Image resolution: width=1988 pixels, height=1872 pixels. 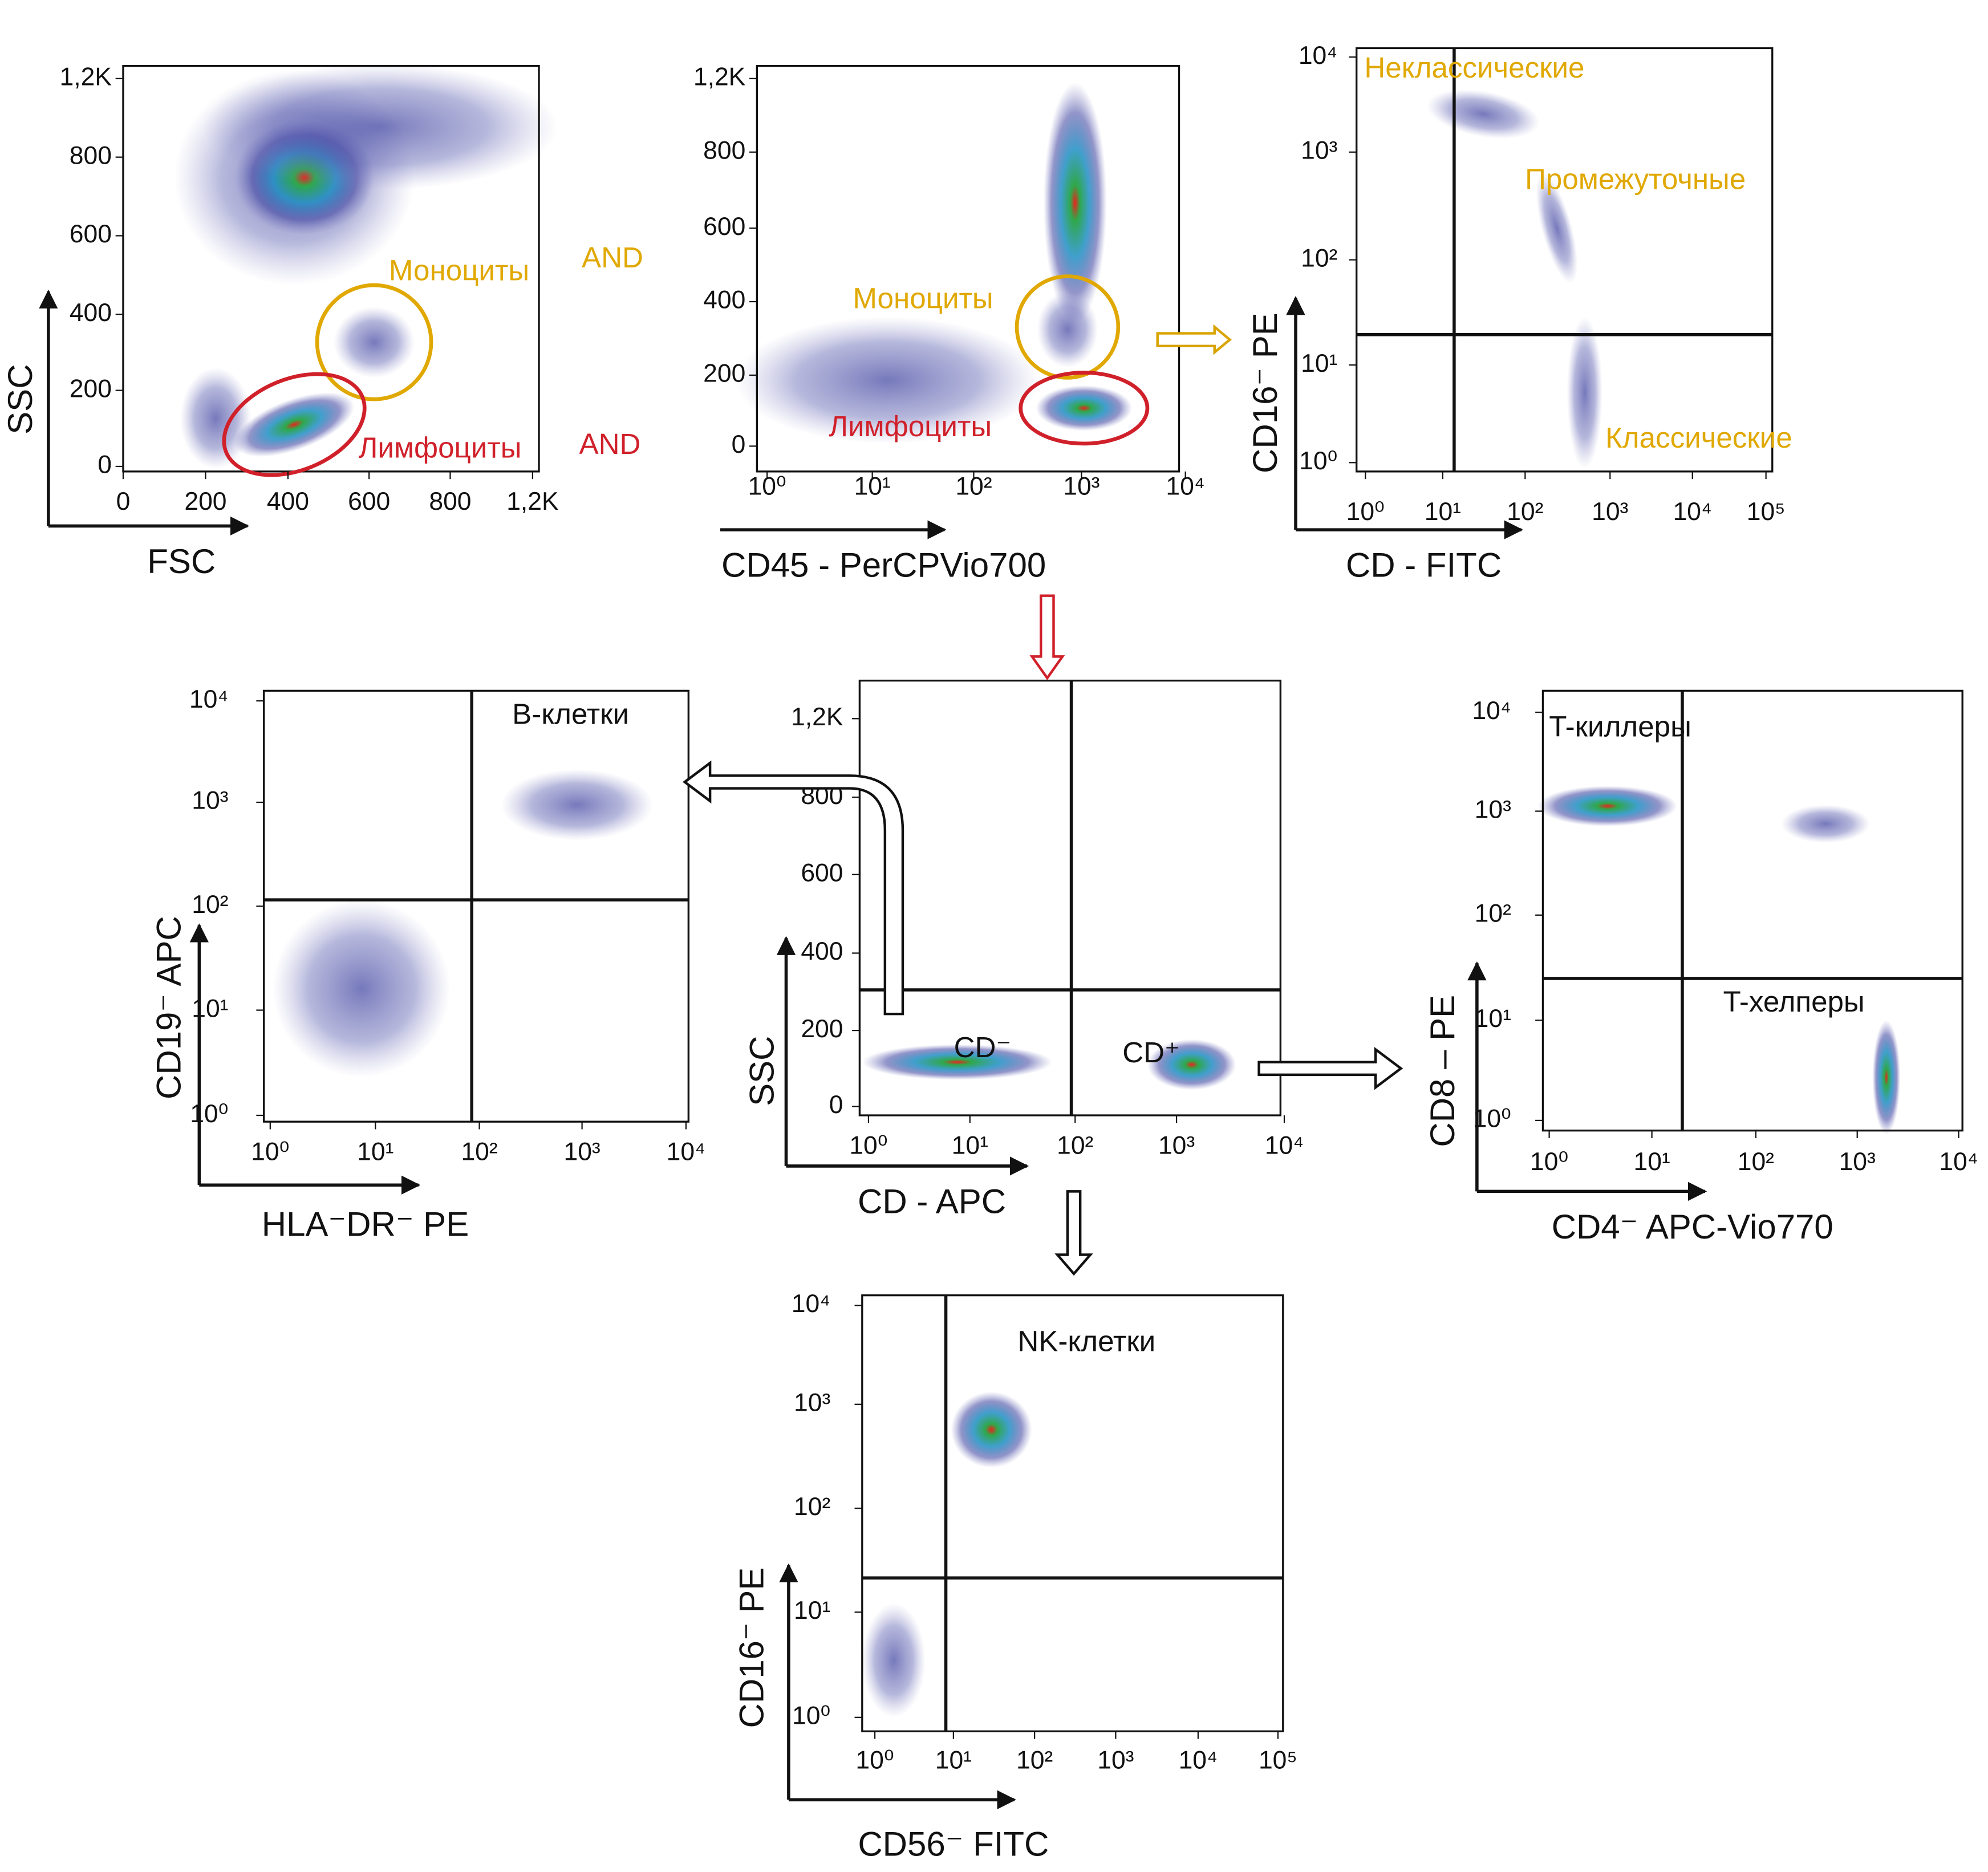 What do you see at coordinates (532, 501) in the screenshot?
I see `x-tick-label: 1,2K` at bounding box center [532, 501].